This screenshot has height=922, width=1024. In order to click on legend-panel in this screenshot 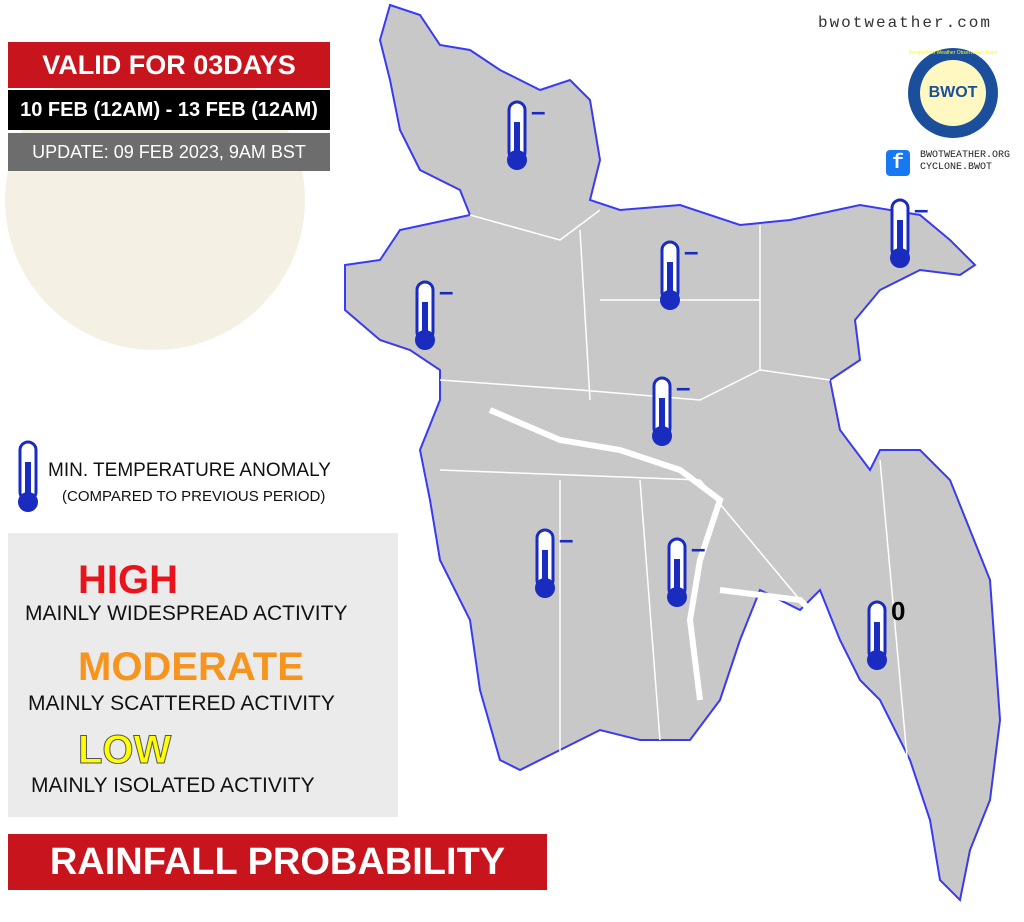, I will do `click(203, 675)`.